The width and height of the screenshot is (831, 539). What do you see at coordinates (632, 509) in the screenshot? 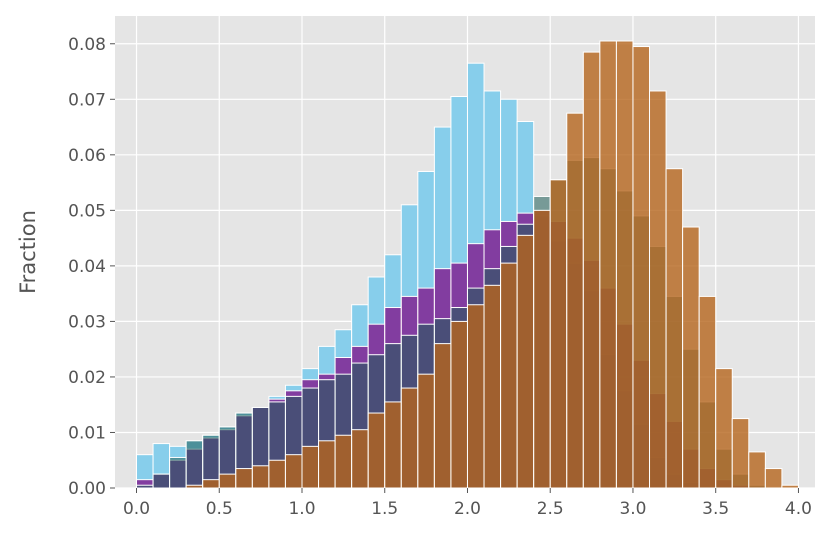
I see `x-tick-label: 3.0` at bounding box center [632, 509].